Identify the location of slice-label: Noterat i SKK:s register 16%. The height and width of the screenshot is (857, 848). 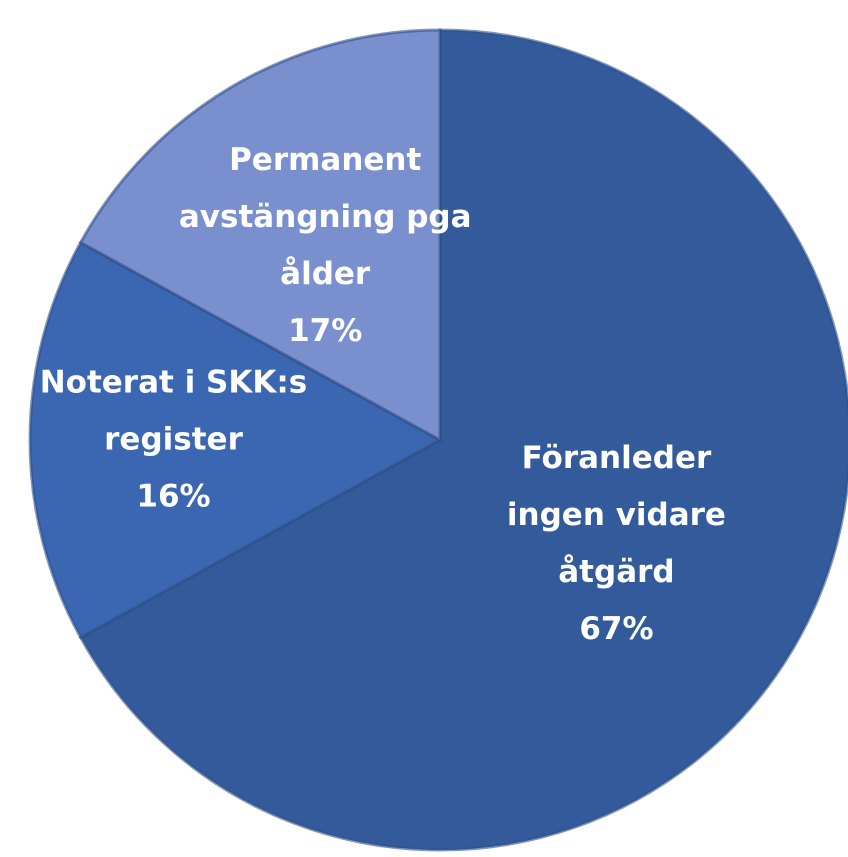
(174, 440).